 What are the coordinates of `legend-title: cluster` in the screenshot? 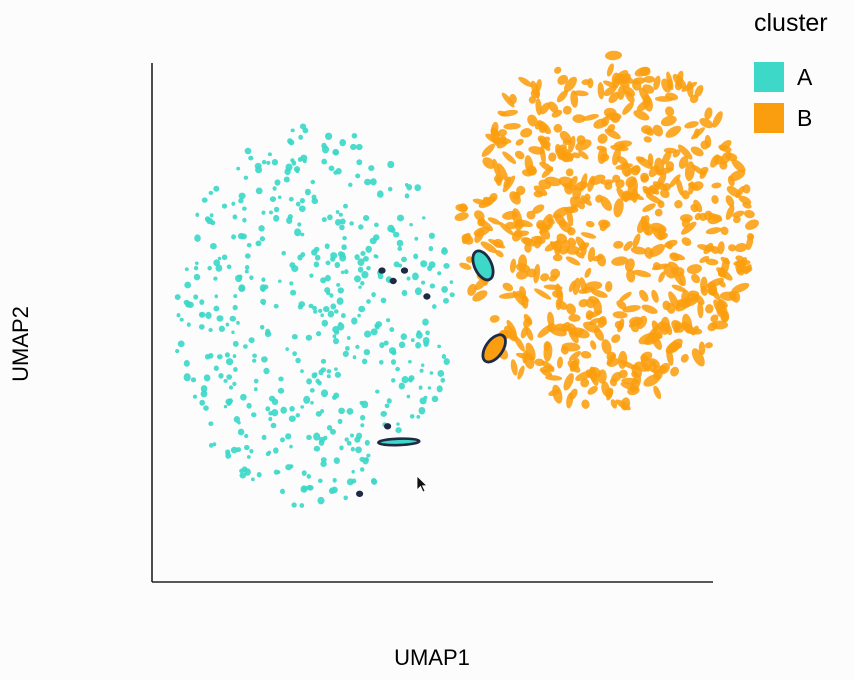 It's located at (791, 23).